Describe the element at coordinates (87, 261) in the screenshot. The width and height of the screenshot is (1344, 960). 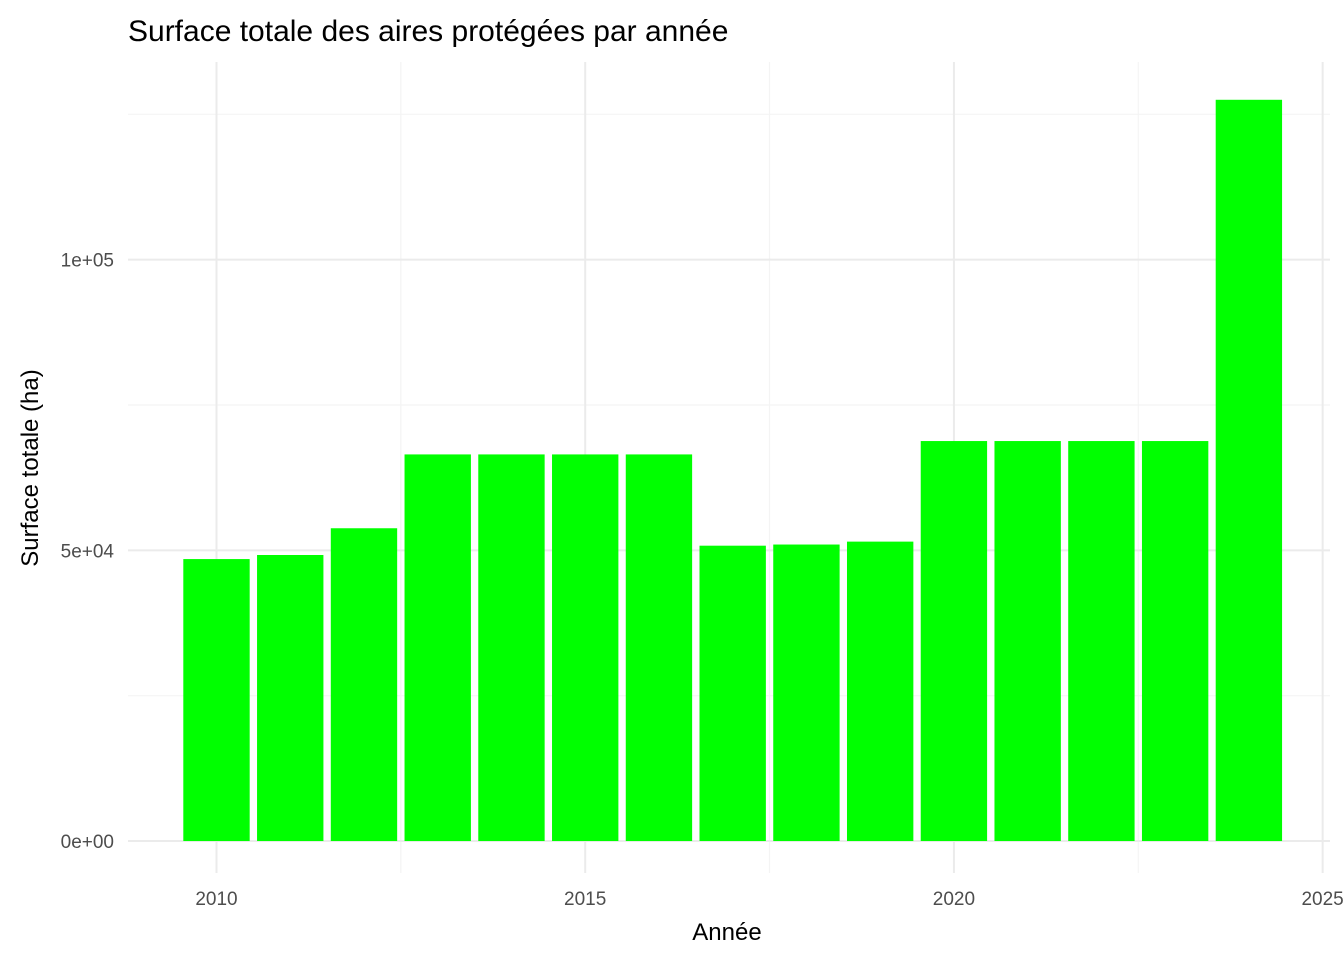
I see `y-tick-label: 1e+05` at that location.